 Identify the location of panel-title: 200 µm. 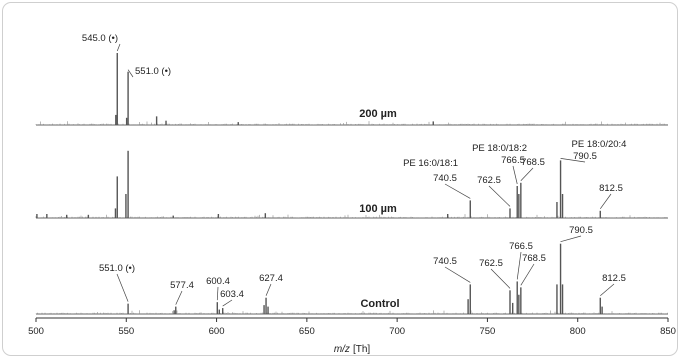
(378, 114).